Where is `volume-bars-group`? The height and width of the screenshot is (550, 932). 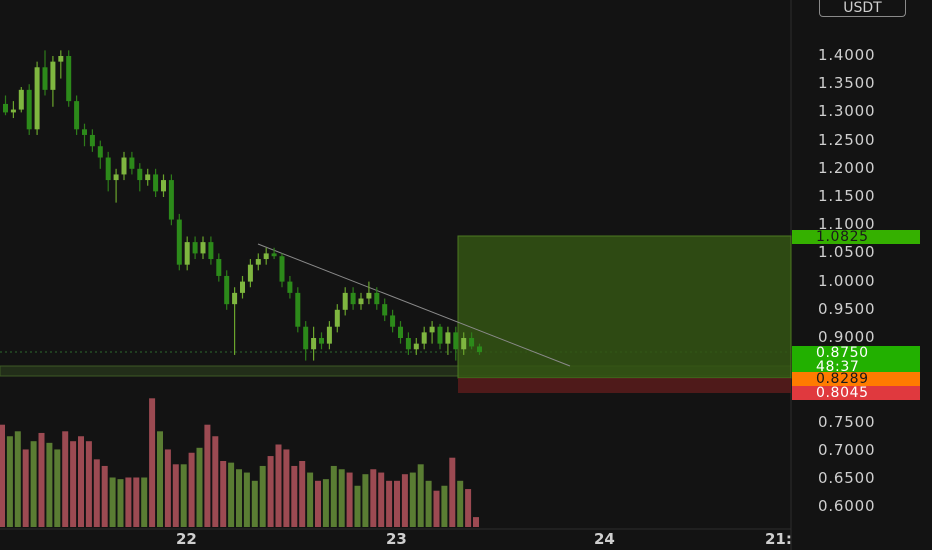
volume-bars-group is located at coordinates (239, 462).